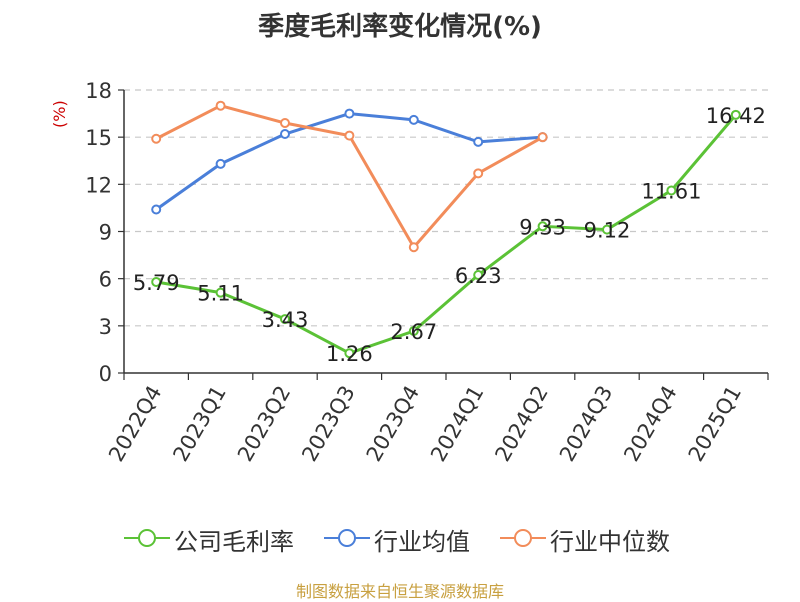 The image size is (800, 602). I want to click on data-label: 3.43, so click(285, 320).